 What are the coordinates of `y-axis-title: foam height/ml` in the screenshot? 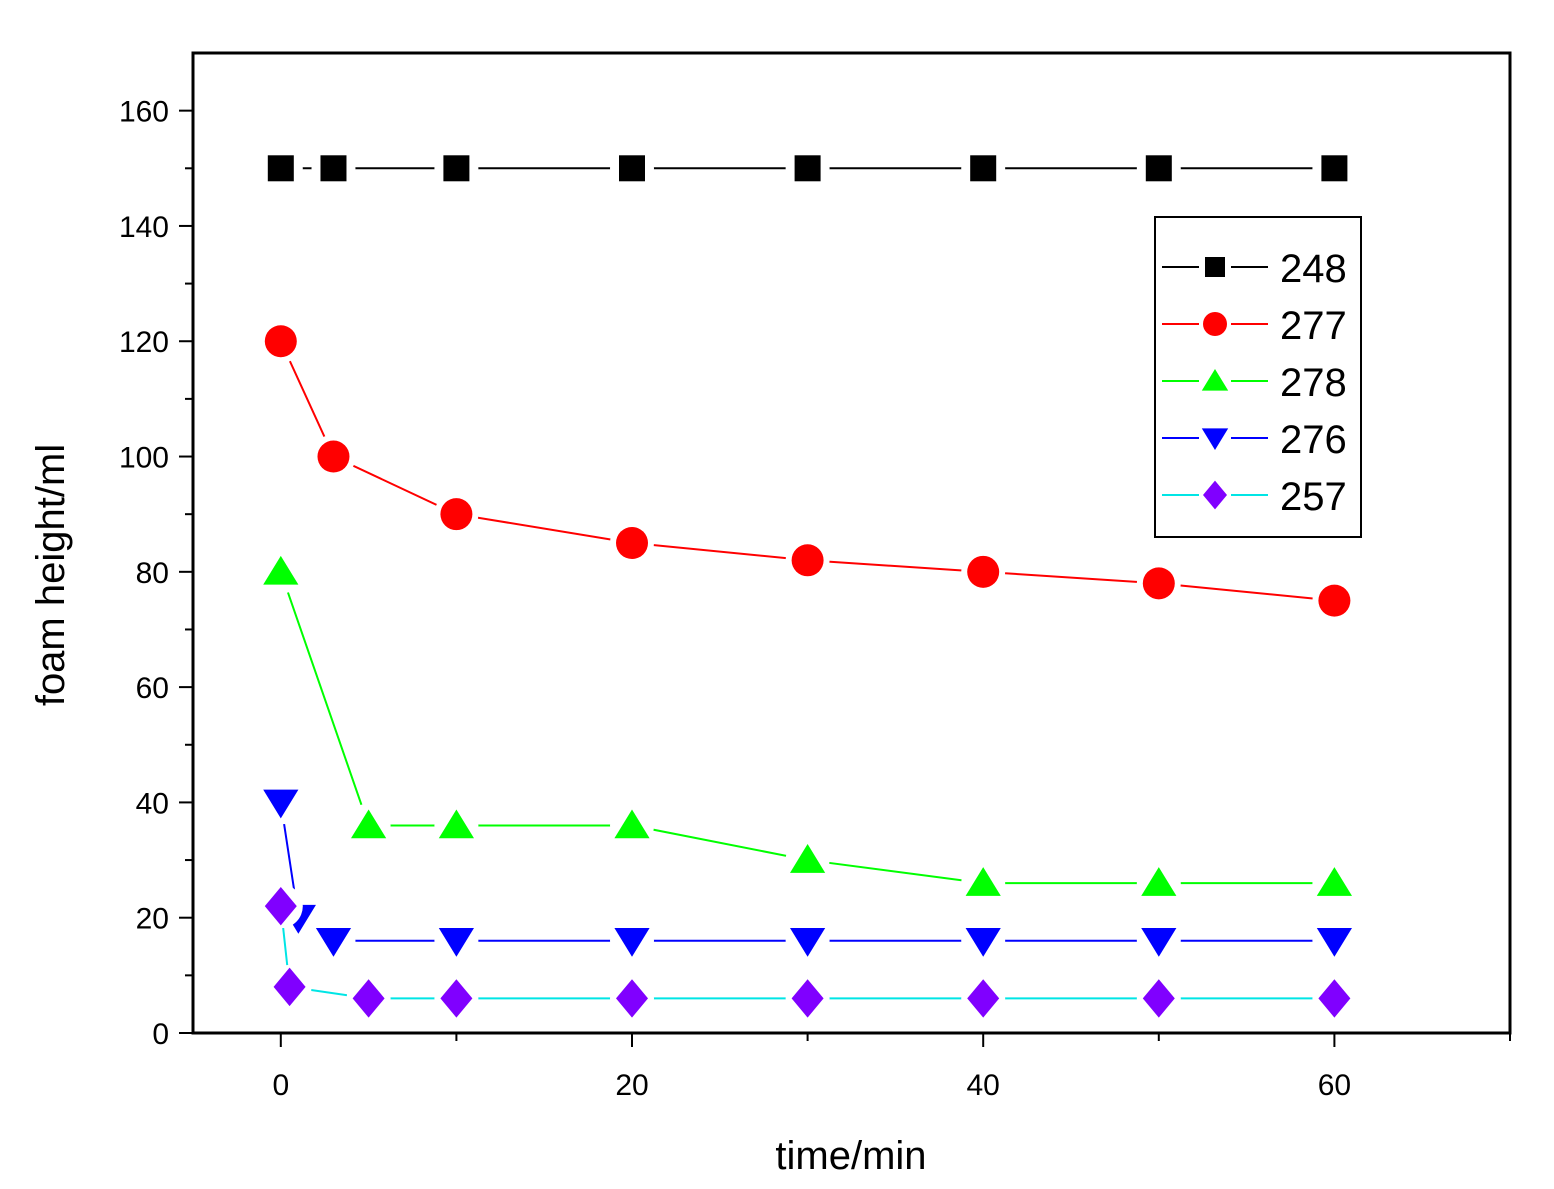 It's located at (51, 575).